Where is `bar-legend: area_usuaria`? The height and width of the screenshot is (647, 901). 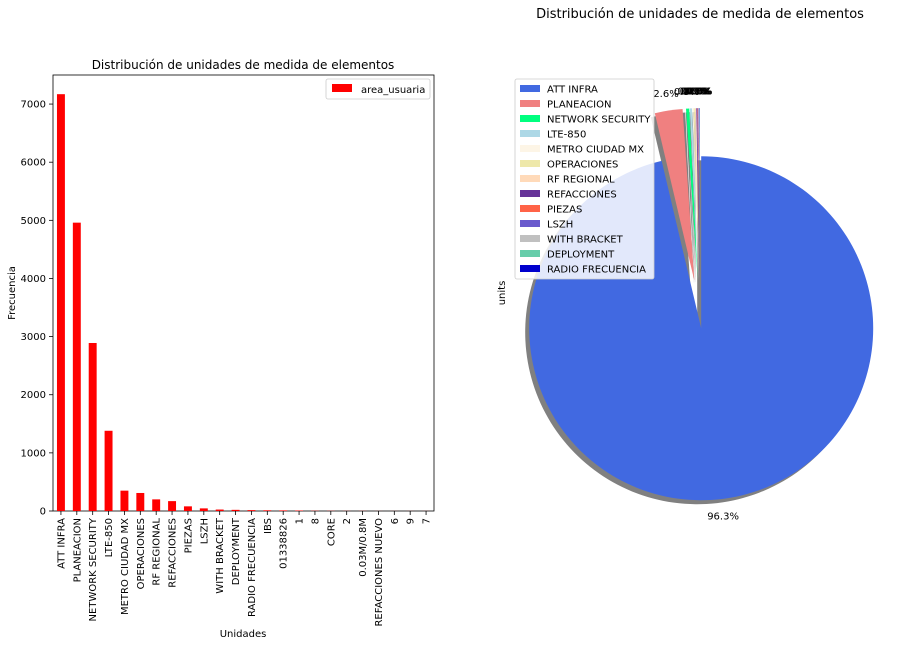 bar-legend: area_usuaria is located at coordinates (378, 89).